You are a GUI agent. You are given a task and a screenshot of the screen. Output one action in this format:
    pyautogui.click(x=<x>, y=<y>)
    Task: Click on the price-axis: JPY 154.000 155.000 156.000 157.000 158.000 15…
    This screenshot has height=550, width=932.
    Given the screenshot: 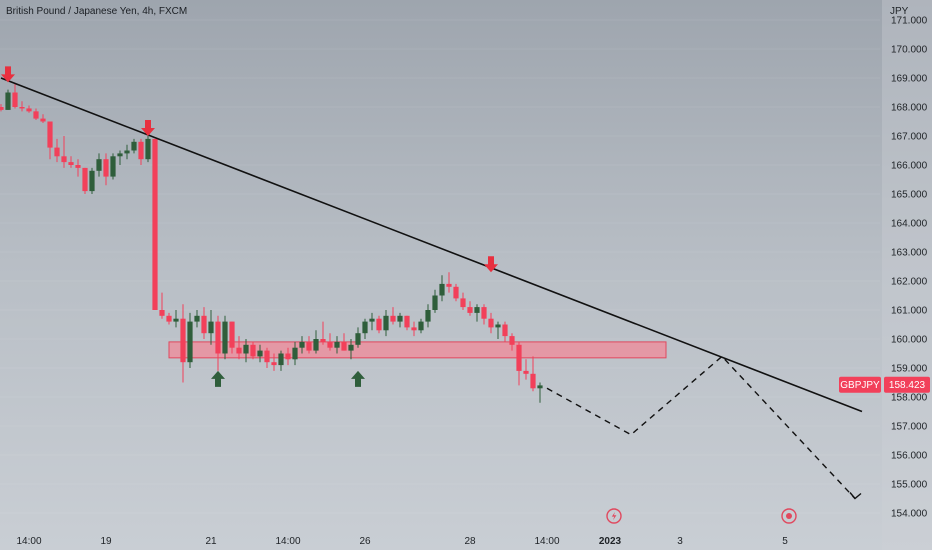 What is the action you would take?
    pyautogui.click(x=907, y=275)
    